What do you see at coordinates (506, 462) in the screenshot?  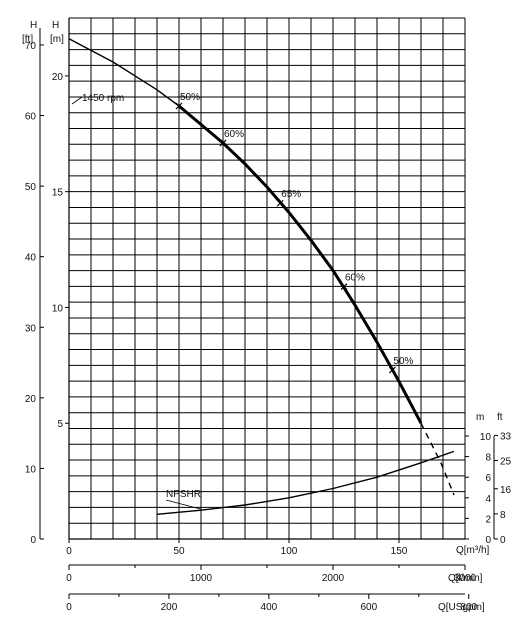 I see `npsh-ft-tick-label: 25` at bounding box center [506, 462].